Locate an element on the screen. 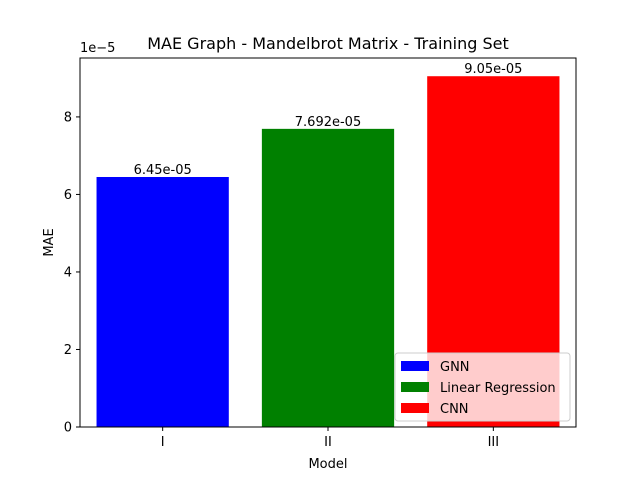 Image resolution: width=640 pixels, height=480 pixels. y-tick-label: 4 is located at coordinates (68, 272).